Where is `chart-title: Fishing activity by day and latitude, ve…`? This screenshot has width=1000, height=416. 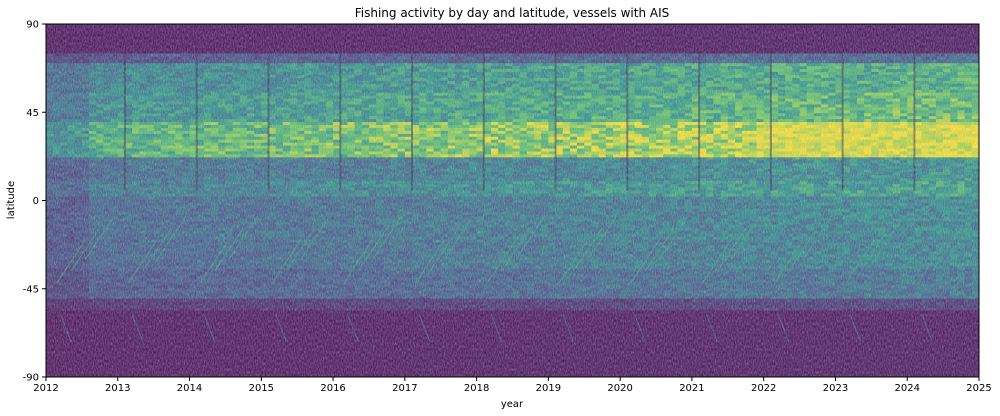
chart-title: Fishing activity by day and latitude, ve… is located at coordinates (512, 13).